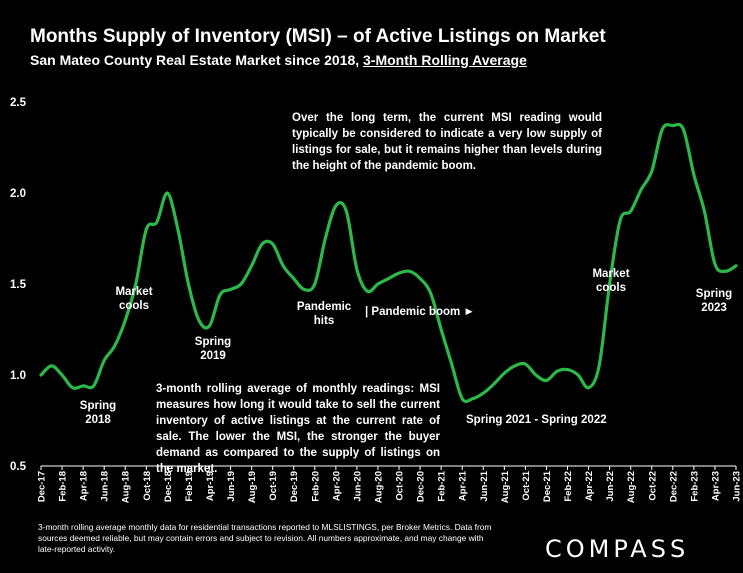 The width and height of the screenshot is (743, 573). What do you see at coordinates (505, 486) in the screenshot?
I see `x-tick-label: Aug-21` at bounding box center [505, 486].